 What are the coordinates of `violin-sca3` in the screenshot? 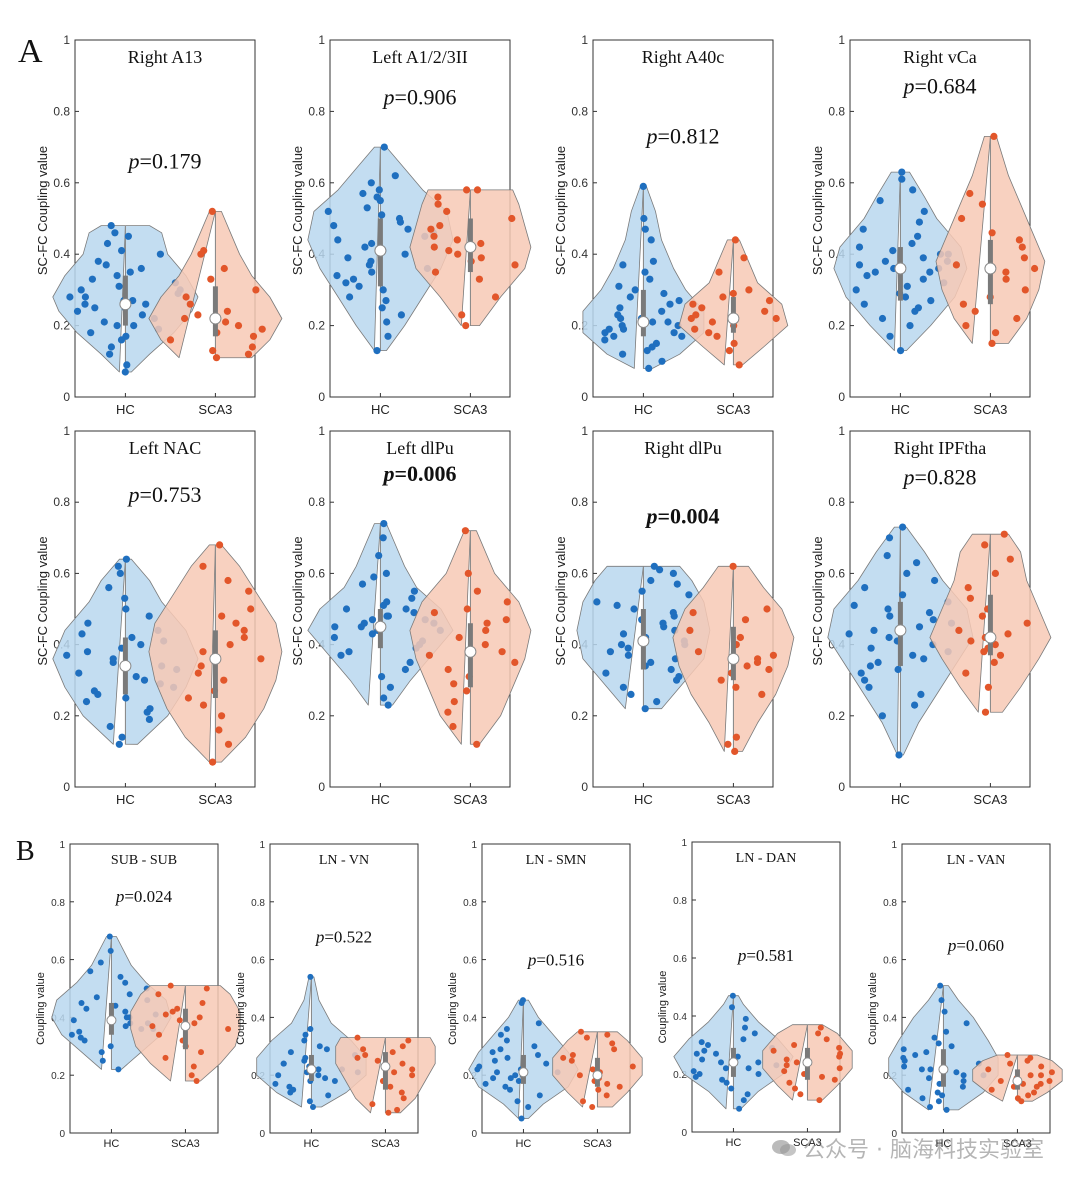 It's located at (1017, 1078).